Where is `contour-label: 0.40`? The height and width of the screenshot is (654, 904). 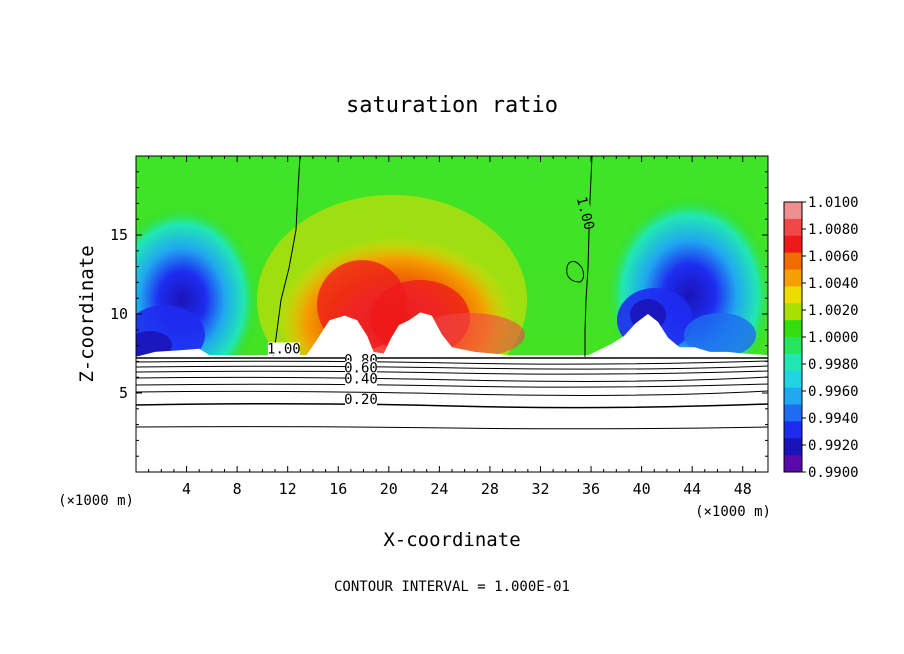 contour-label: 0.40 is located at coordinates (361, 380).